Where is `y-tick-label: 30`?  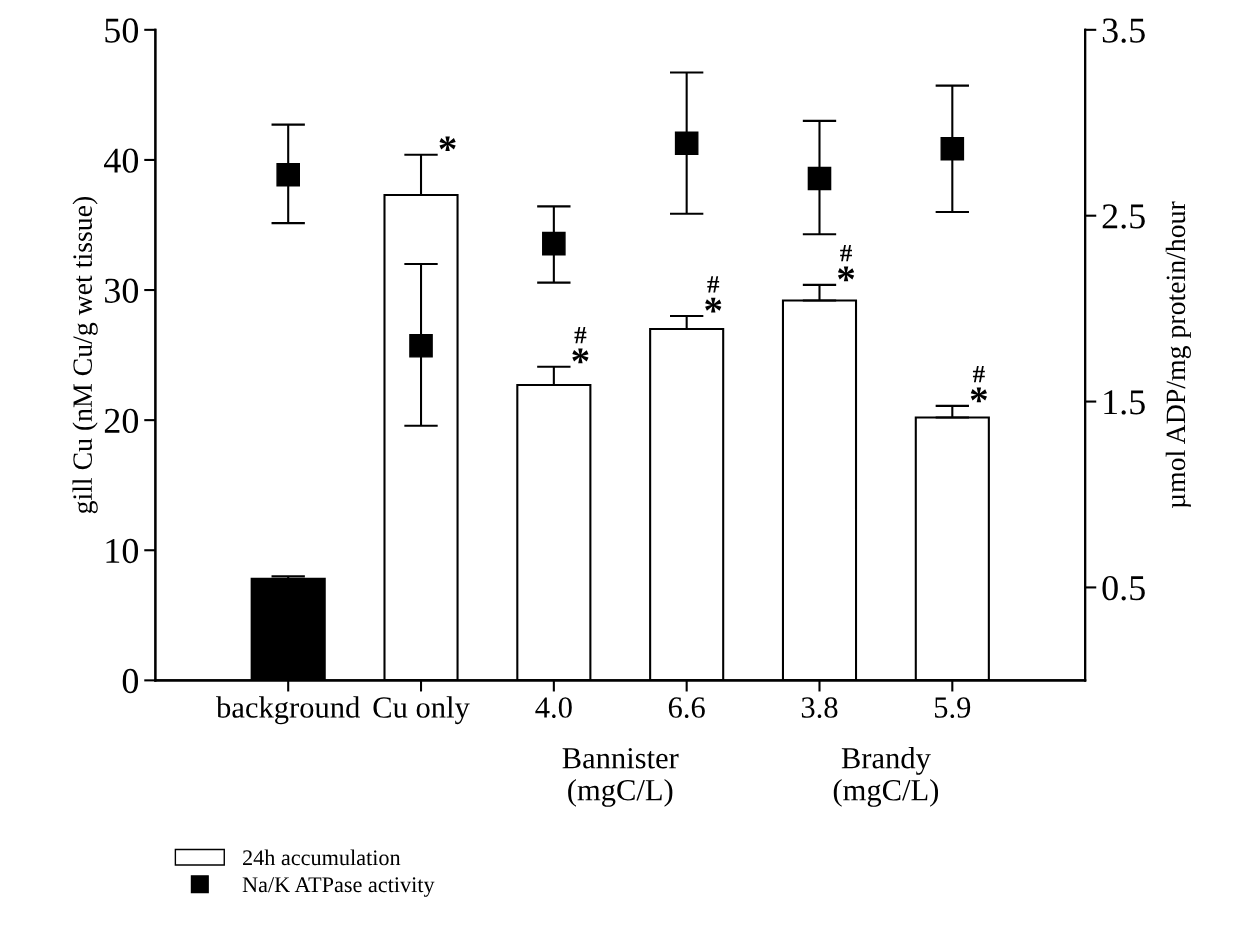 y-tick-label: 30 is located at coordinates (122, 290).